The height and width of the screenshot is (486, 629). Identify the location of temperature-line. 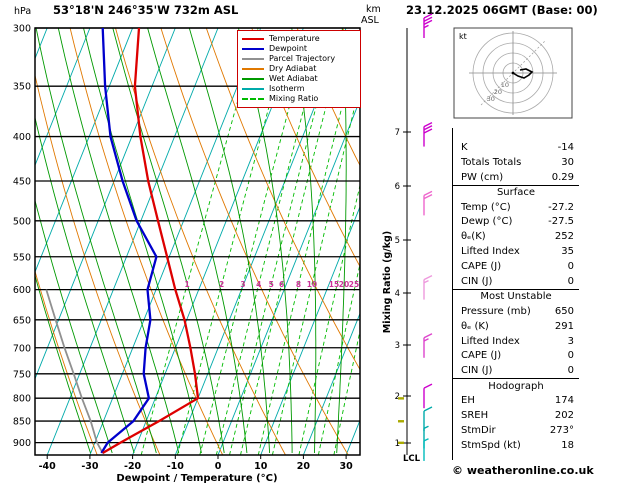
(151, 241).